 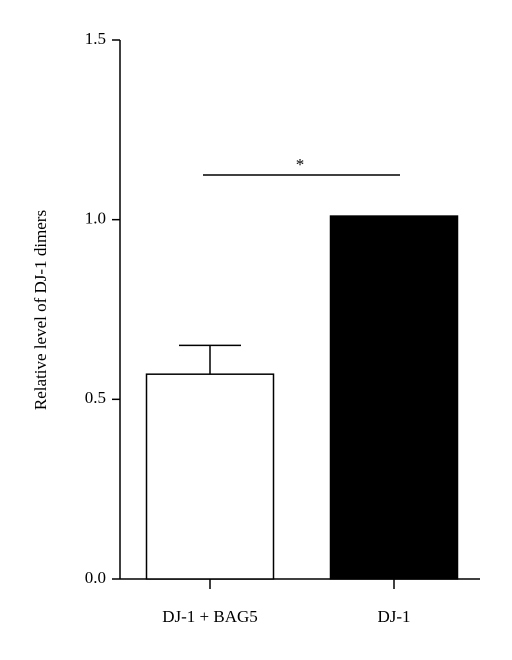 What do you see at coordinates (40, 310) in the screenshot?
I see `y-axis-label: Relative level of DJ-1 dimers` at bounding box center [40, 310].